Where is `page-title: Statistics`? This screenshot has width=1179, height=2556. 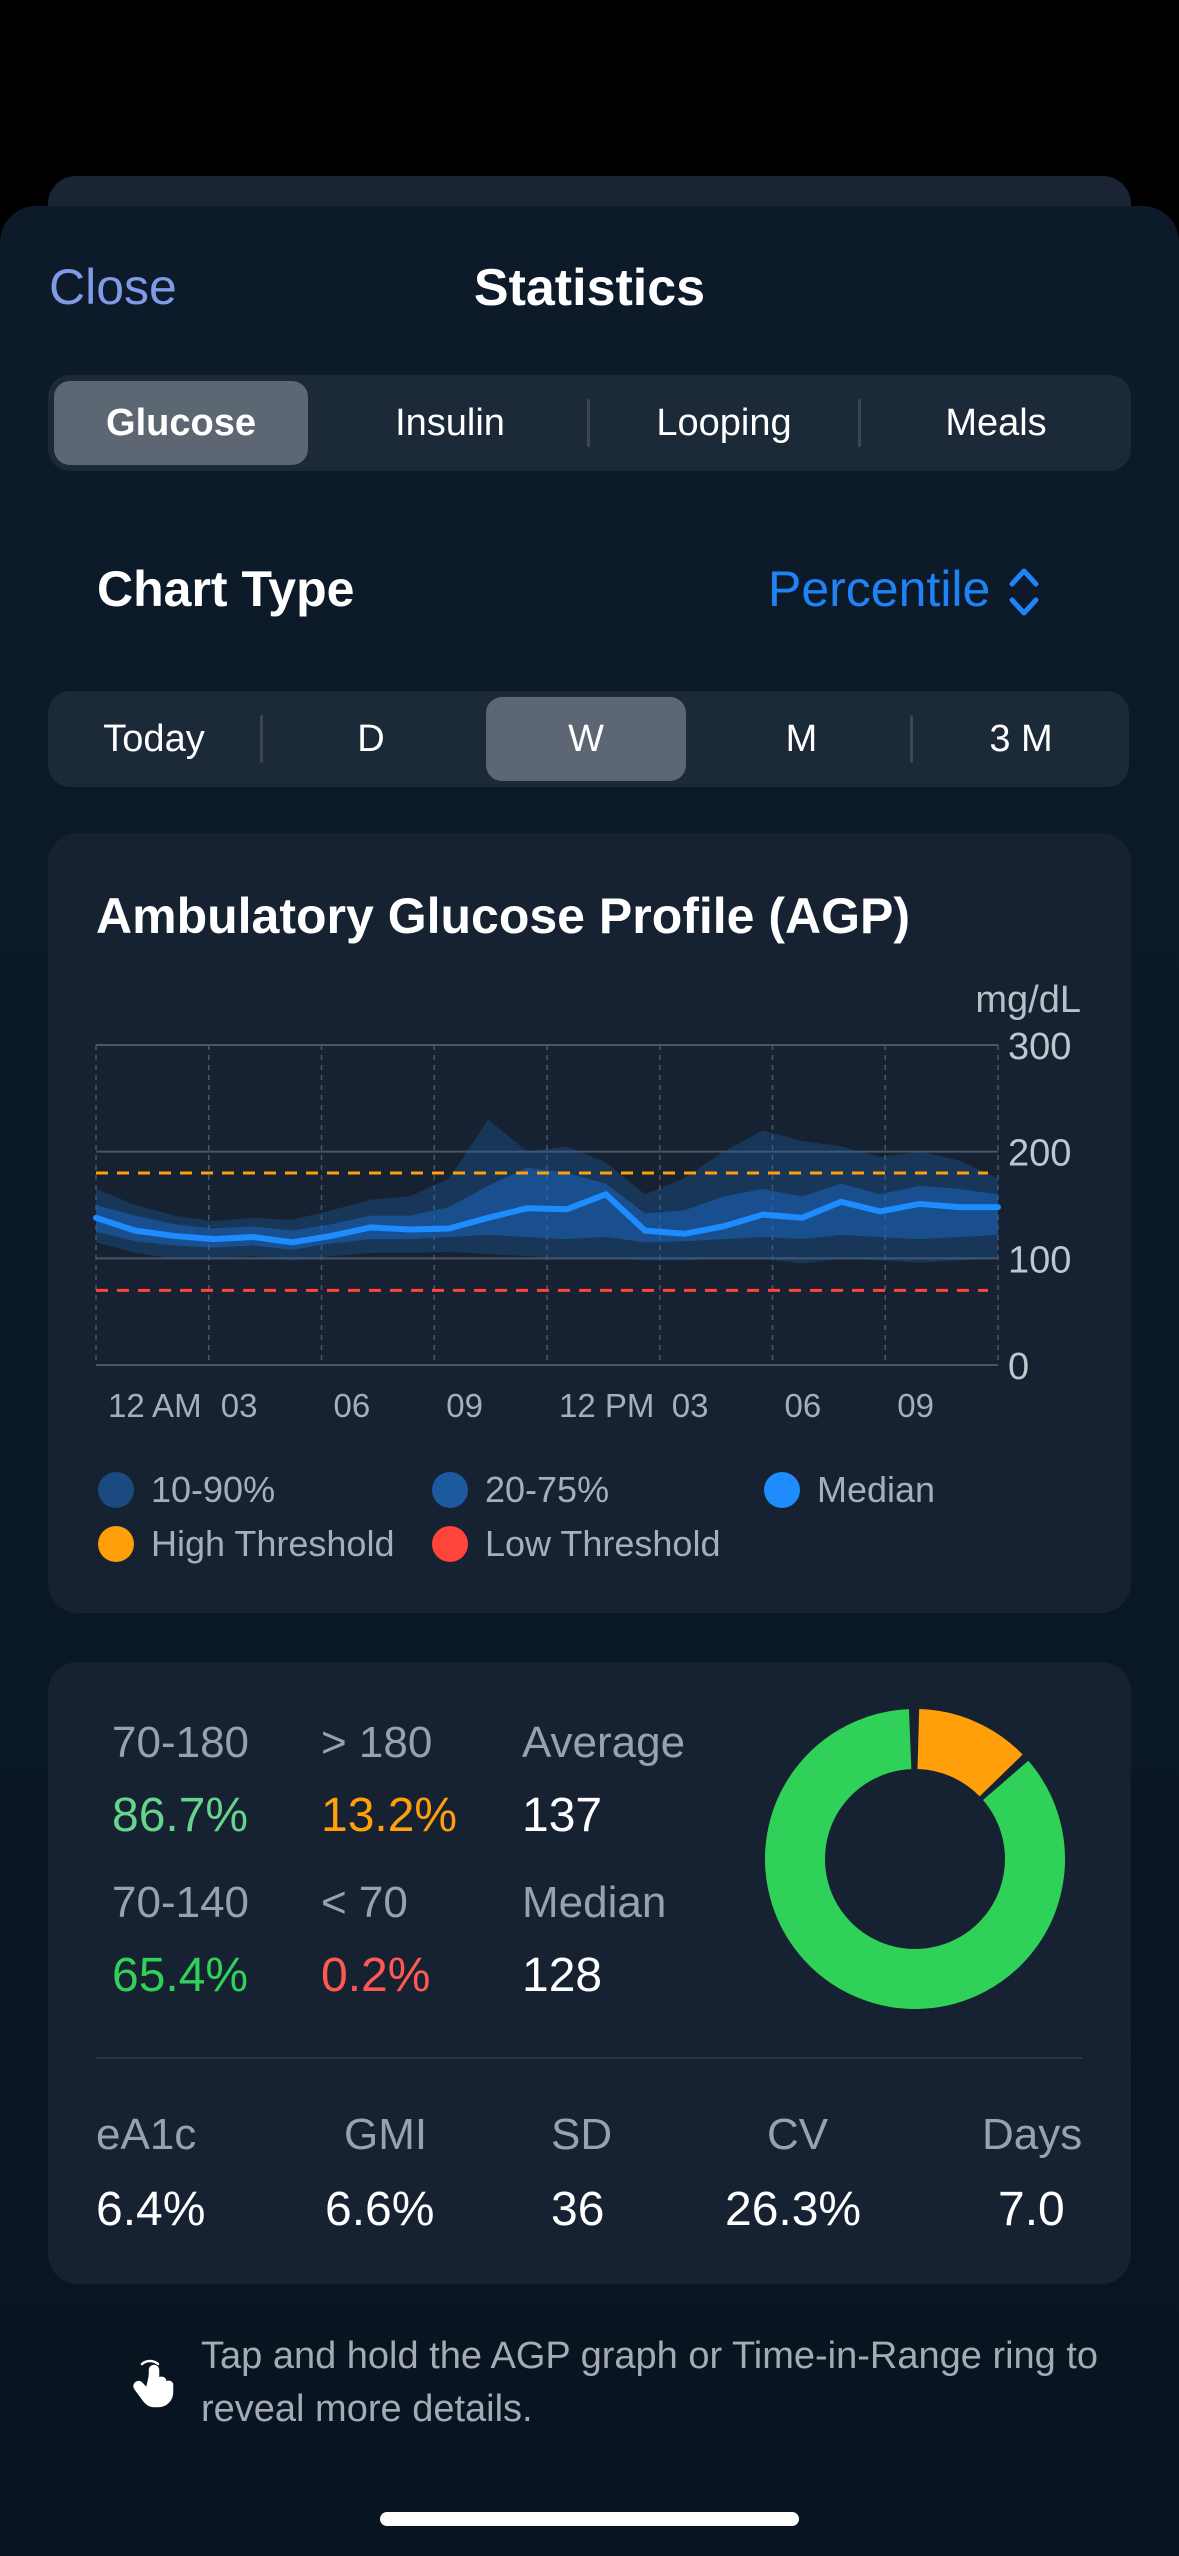 page-title: Statistics is located at coordinates (589, 288).